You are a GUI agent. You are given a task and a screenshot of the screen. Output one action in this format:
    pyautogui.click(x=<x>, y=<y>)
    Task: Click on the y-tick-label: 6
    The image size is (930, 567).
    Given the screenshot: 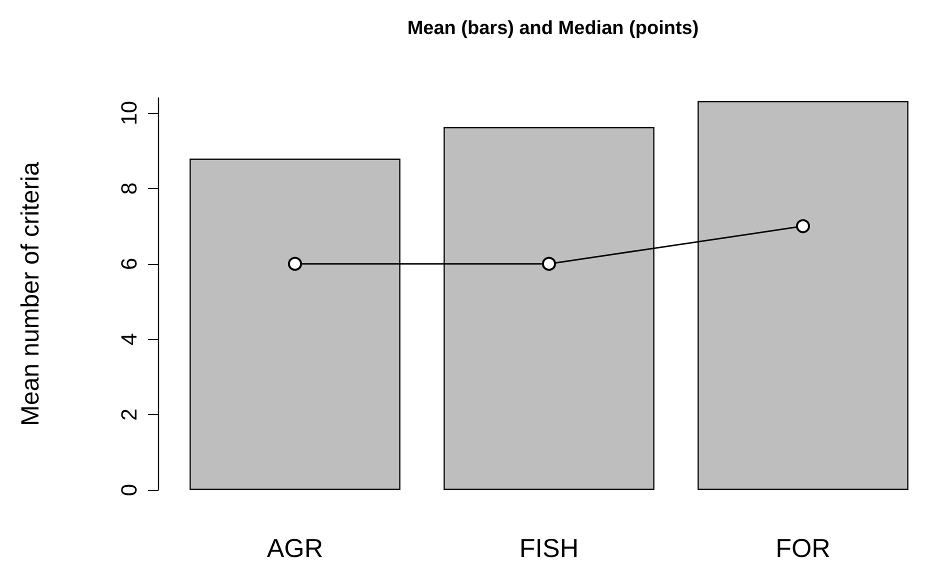 What is the action you would take?
    pyautogui.click(x=129, y=264)
    